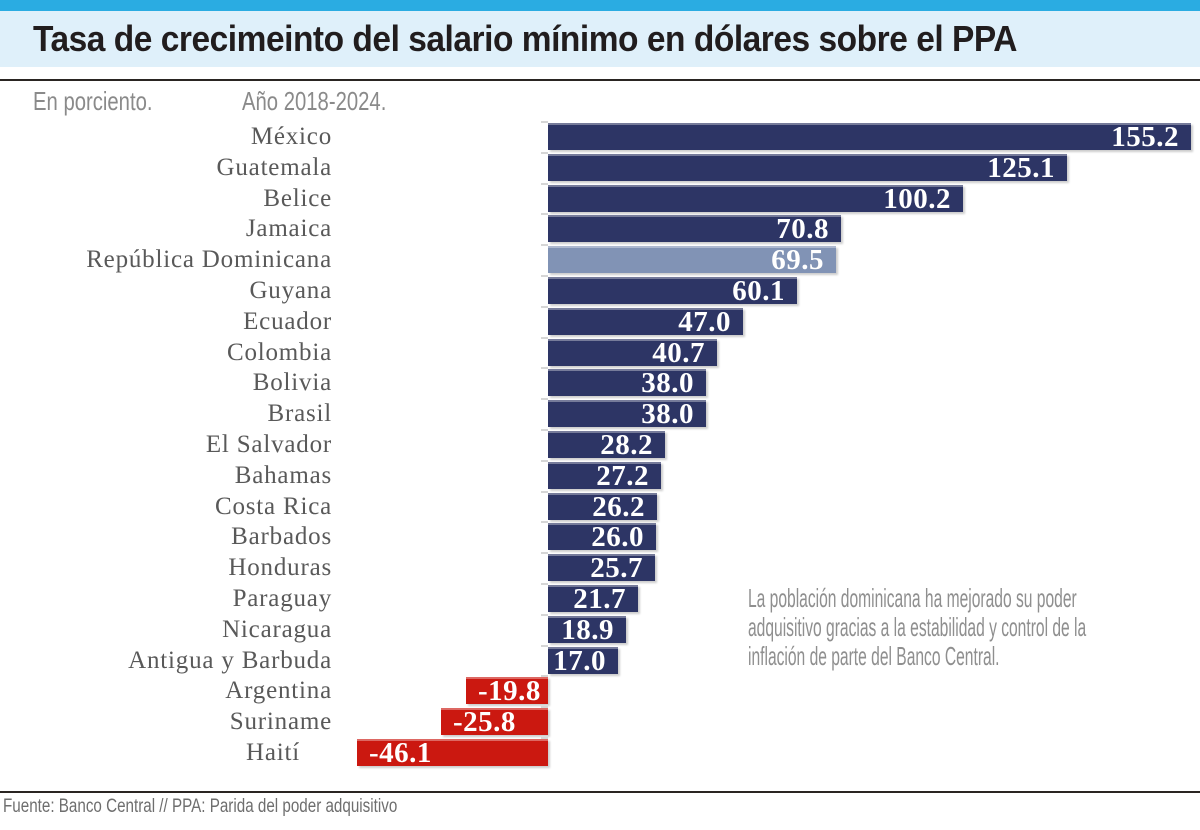 This screenshot has width=1200, height=830. What do you see at coordinates (622, 476) in the screenshot?
I see `value-label: 27.2` at bounding box center [622, 476].